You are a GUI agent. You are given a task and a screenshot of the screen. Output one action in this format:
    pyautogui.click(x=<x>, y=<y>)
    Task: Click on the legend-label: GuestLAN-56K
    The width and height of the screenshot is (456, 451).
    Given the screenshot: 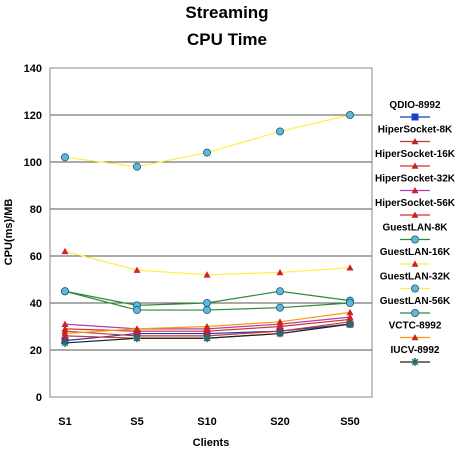 What is the action you would take?
    pyautogui.click(x=415, y=301)
    